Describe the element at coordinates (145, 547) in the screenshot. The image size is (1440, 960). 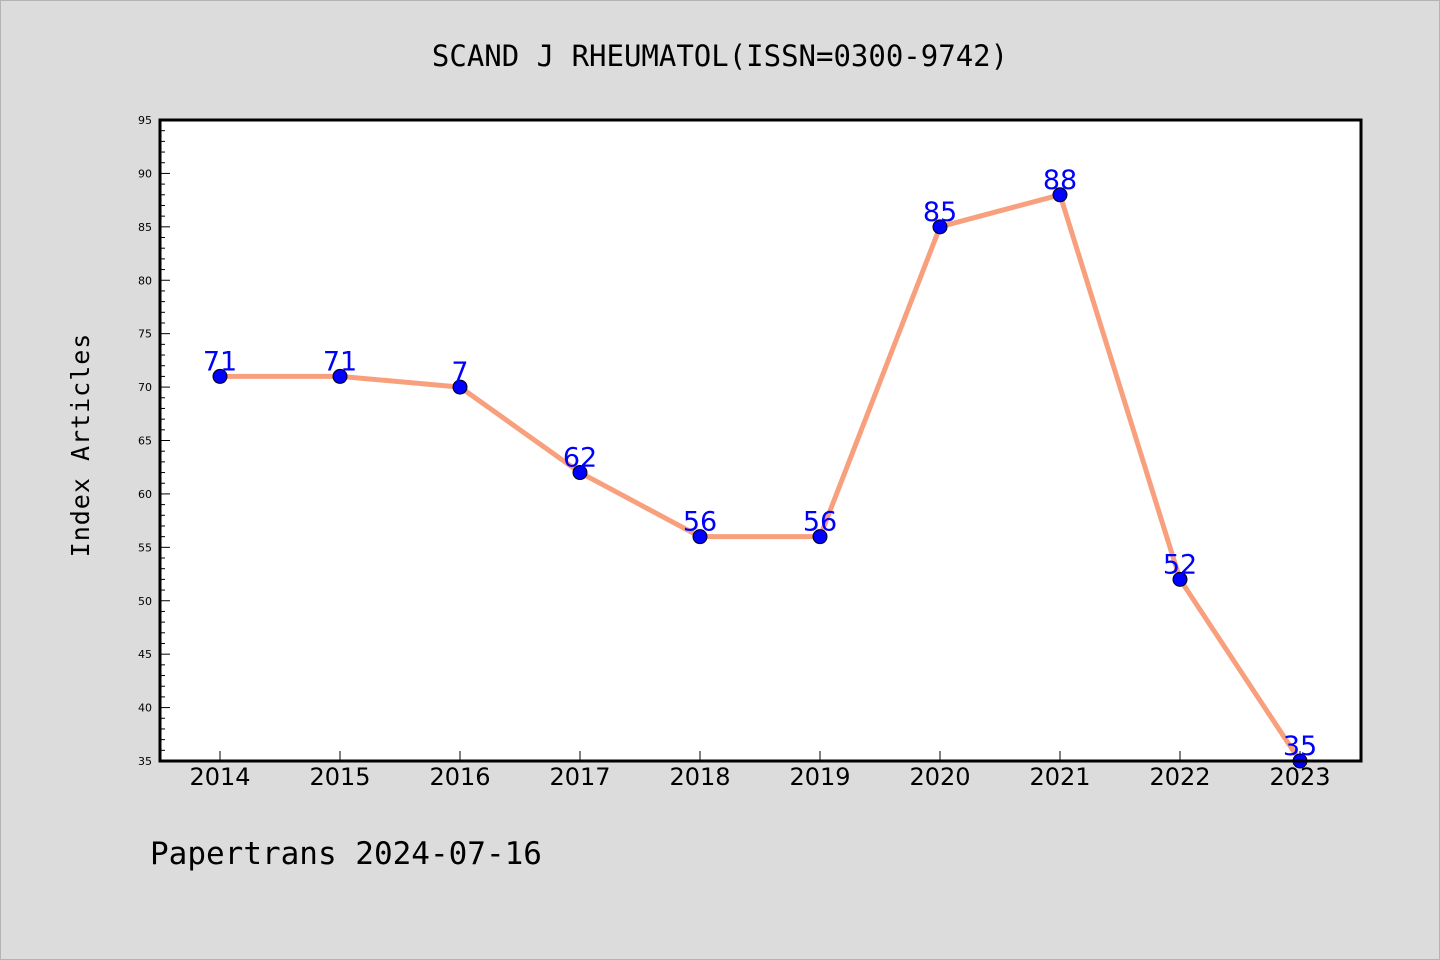
I see `y-tick-label: 55` at that location.